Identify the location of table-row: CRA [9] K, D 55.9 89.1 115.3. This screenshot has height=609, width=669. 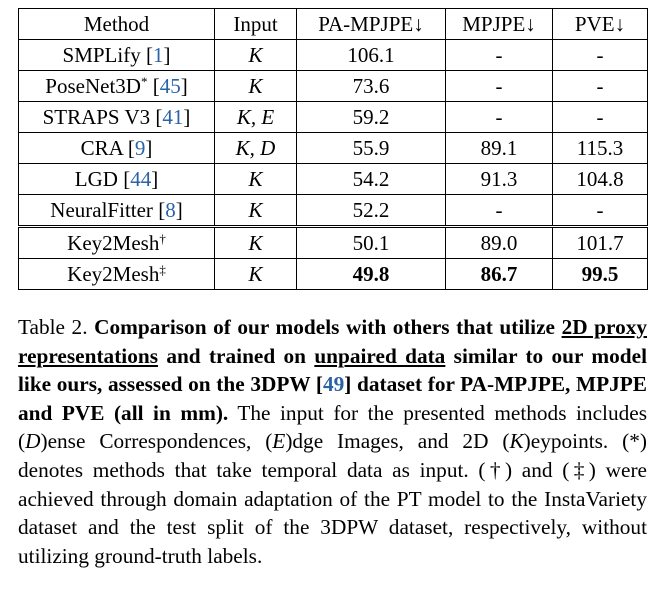
(333, 148).